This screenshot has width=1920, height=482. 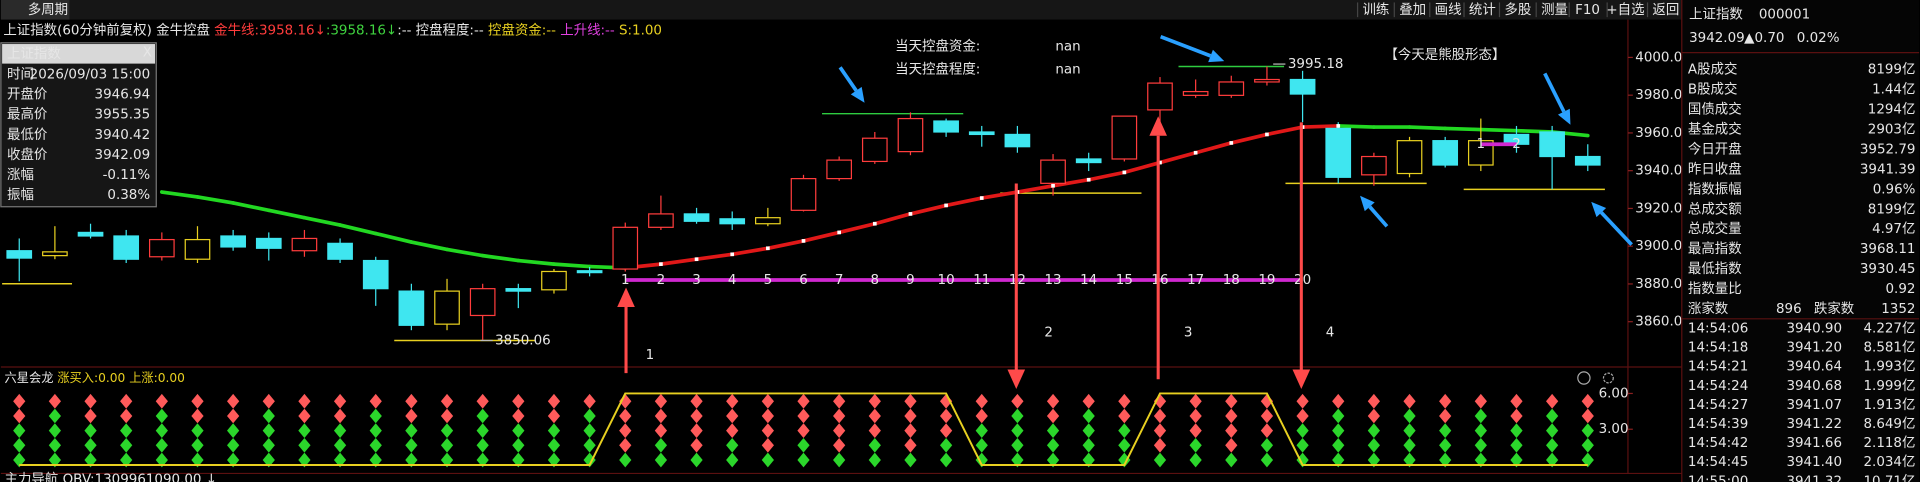 What do you see at coordinates (1784, 15) in the screenshot?
I see `side-code: 000001` at bounding box center [1784, 15].